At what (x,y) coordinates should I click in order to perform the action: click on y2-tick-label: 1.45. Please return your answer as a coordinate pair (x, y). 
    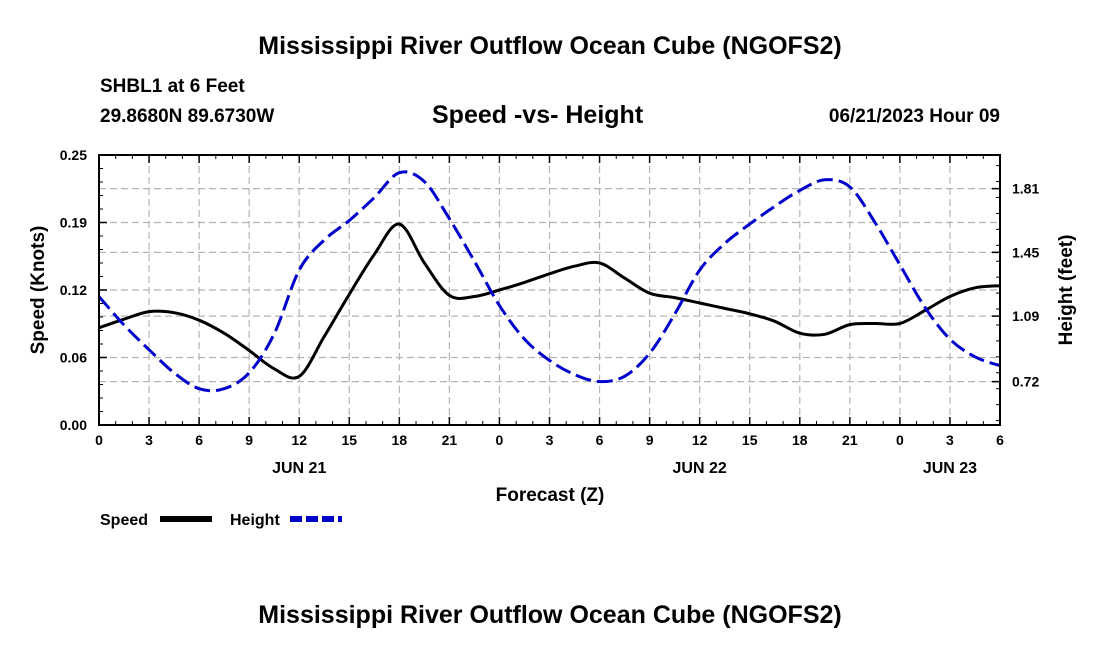
    Looking at the image, I should click on (1025, 252).